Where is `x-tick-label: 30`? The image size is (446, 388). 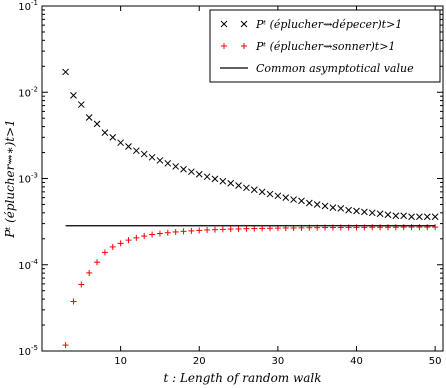 x-tick-label: 30 is located at coordinates (278, 361).